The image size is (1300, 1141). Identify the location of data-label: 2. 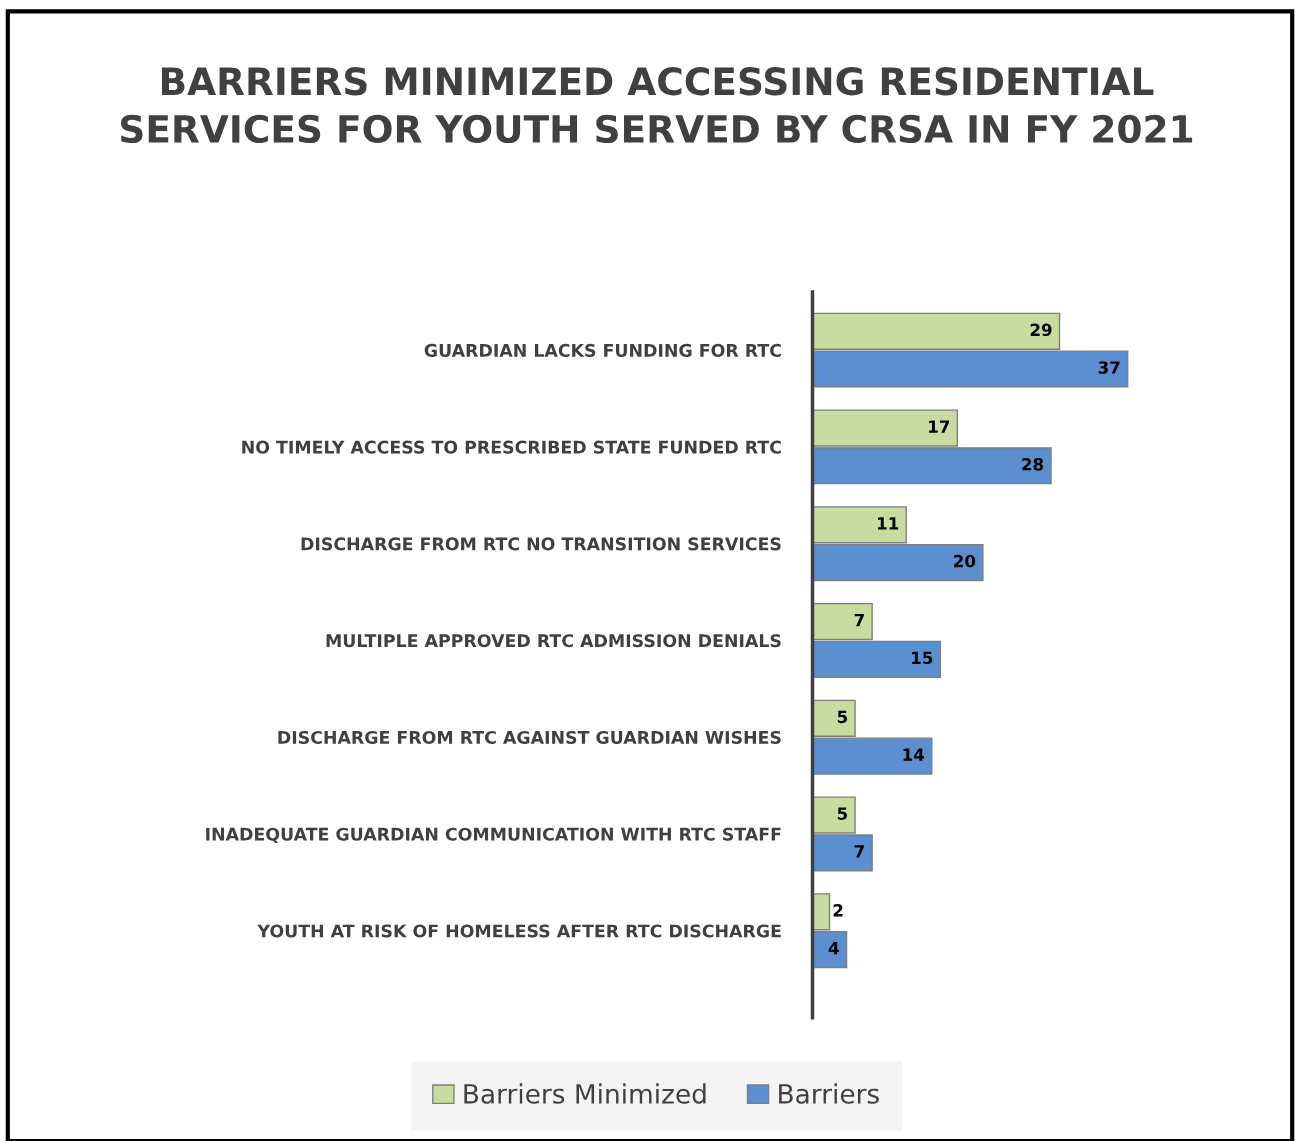
(838, 910).